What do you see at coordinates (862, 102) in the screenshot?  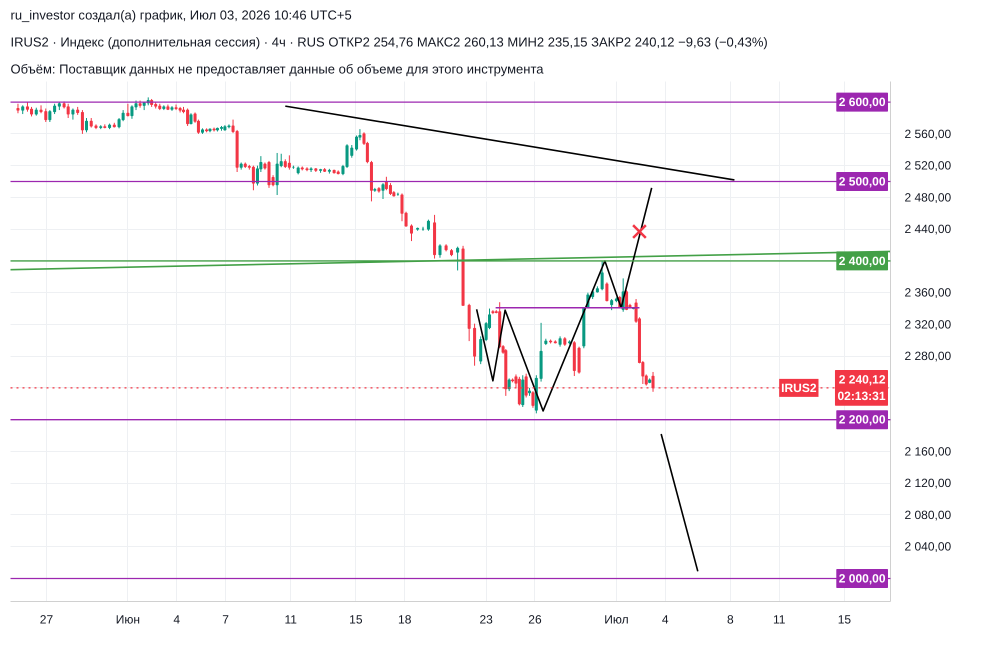 I see `ref-line-label: 2 600,00` at bounding box center [862, 102].